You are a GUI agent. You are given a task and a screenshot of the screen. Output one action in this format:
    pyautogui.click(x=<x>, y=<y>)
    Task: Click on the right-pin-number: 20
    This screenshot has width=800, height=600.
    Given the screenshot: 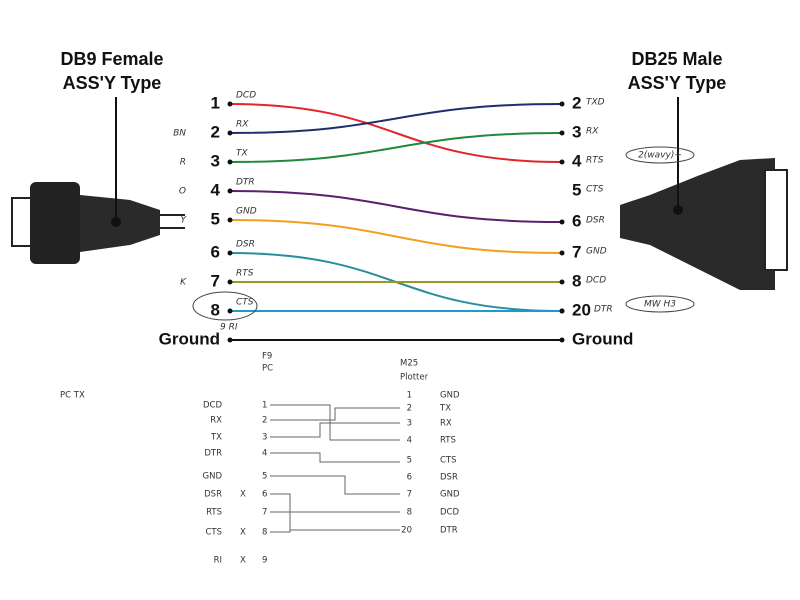 What is the action you would take?
    pyautogui.click(x=581, y=309)
    